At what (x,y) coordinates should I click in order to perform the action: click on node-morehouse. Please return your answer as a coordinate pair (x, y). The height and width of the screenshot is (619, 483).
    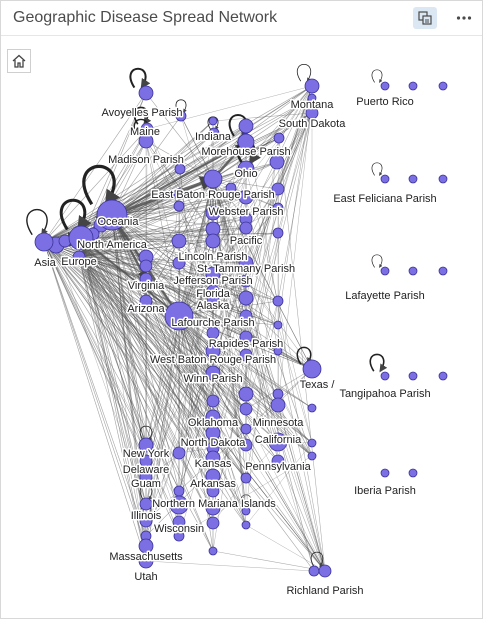
    Looking at the image, I should click on (246, 142).